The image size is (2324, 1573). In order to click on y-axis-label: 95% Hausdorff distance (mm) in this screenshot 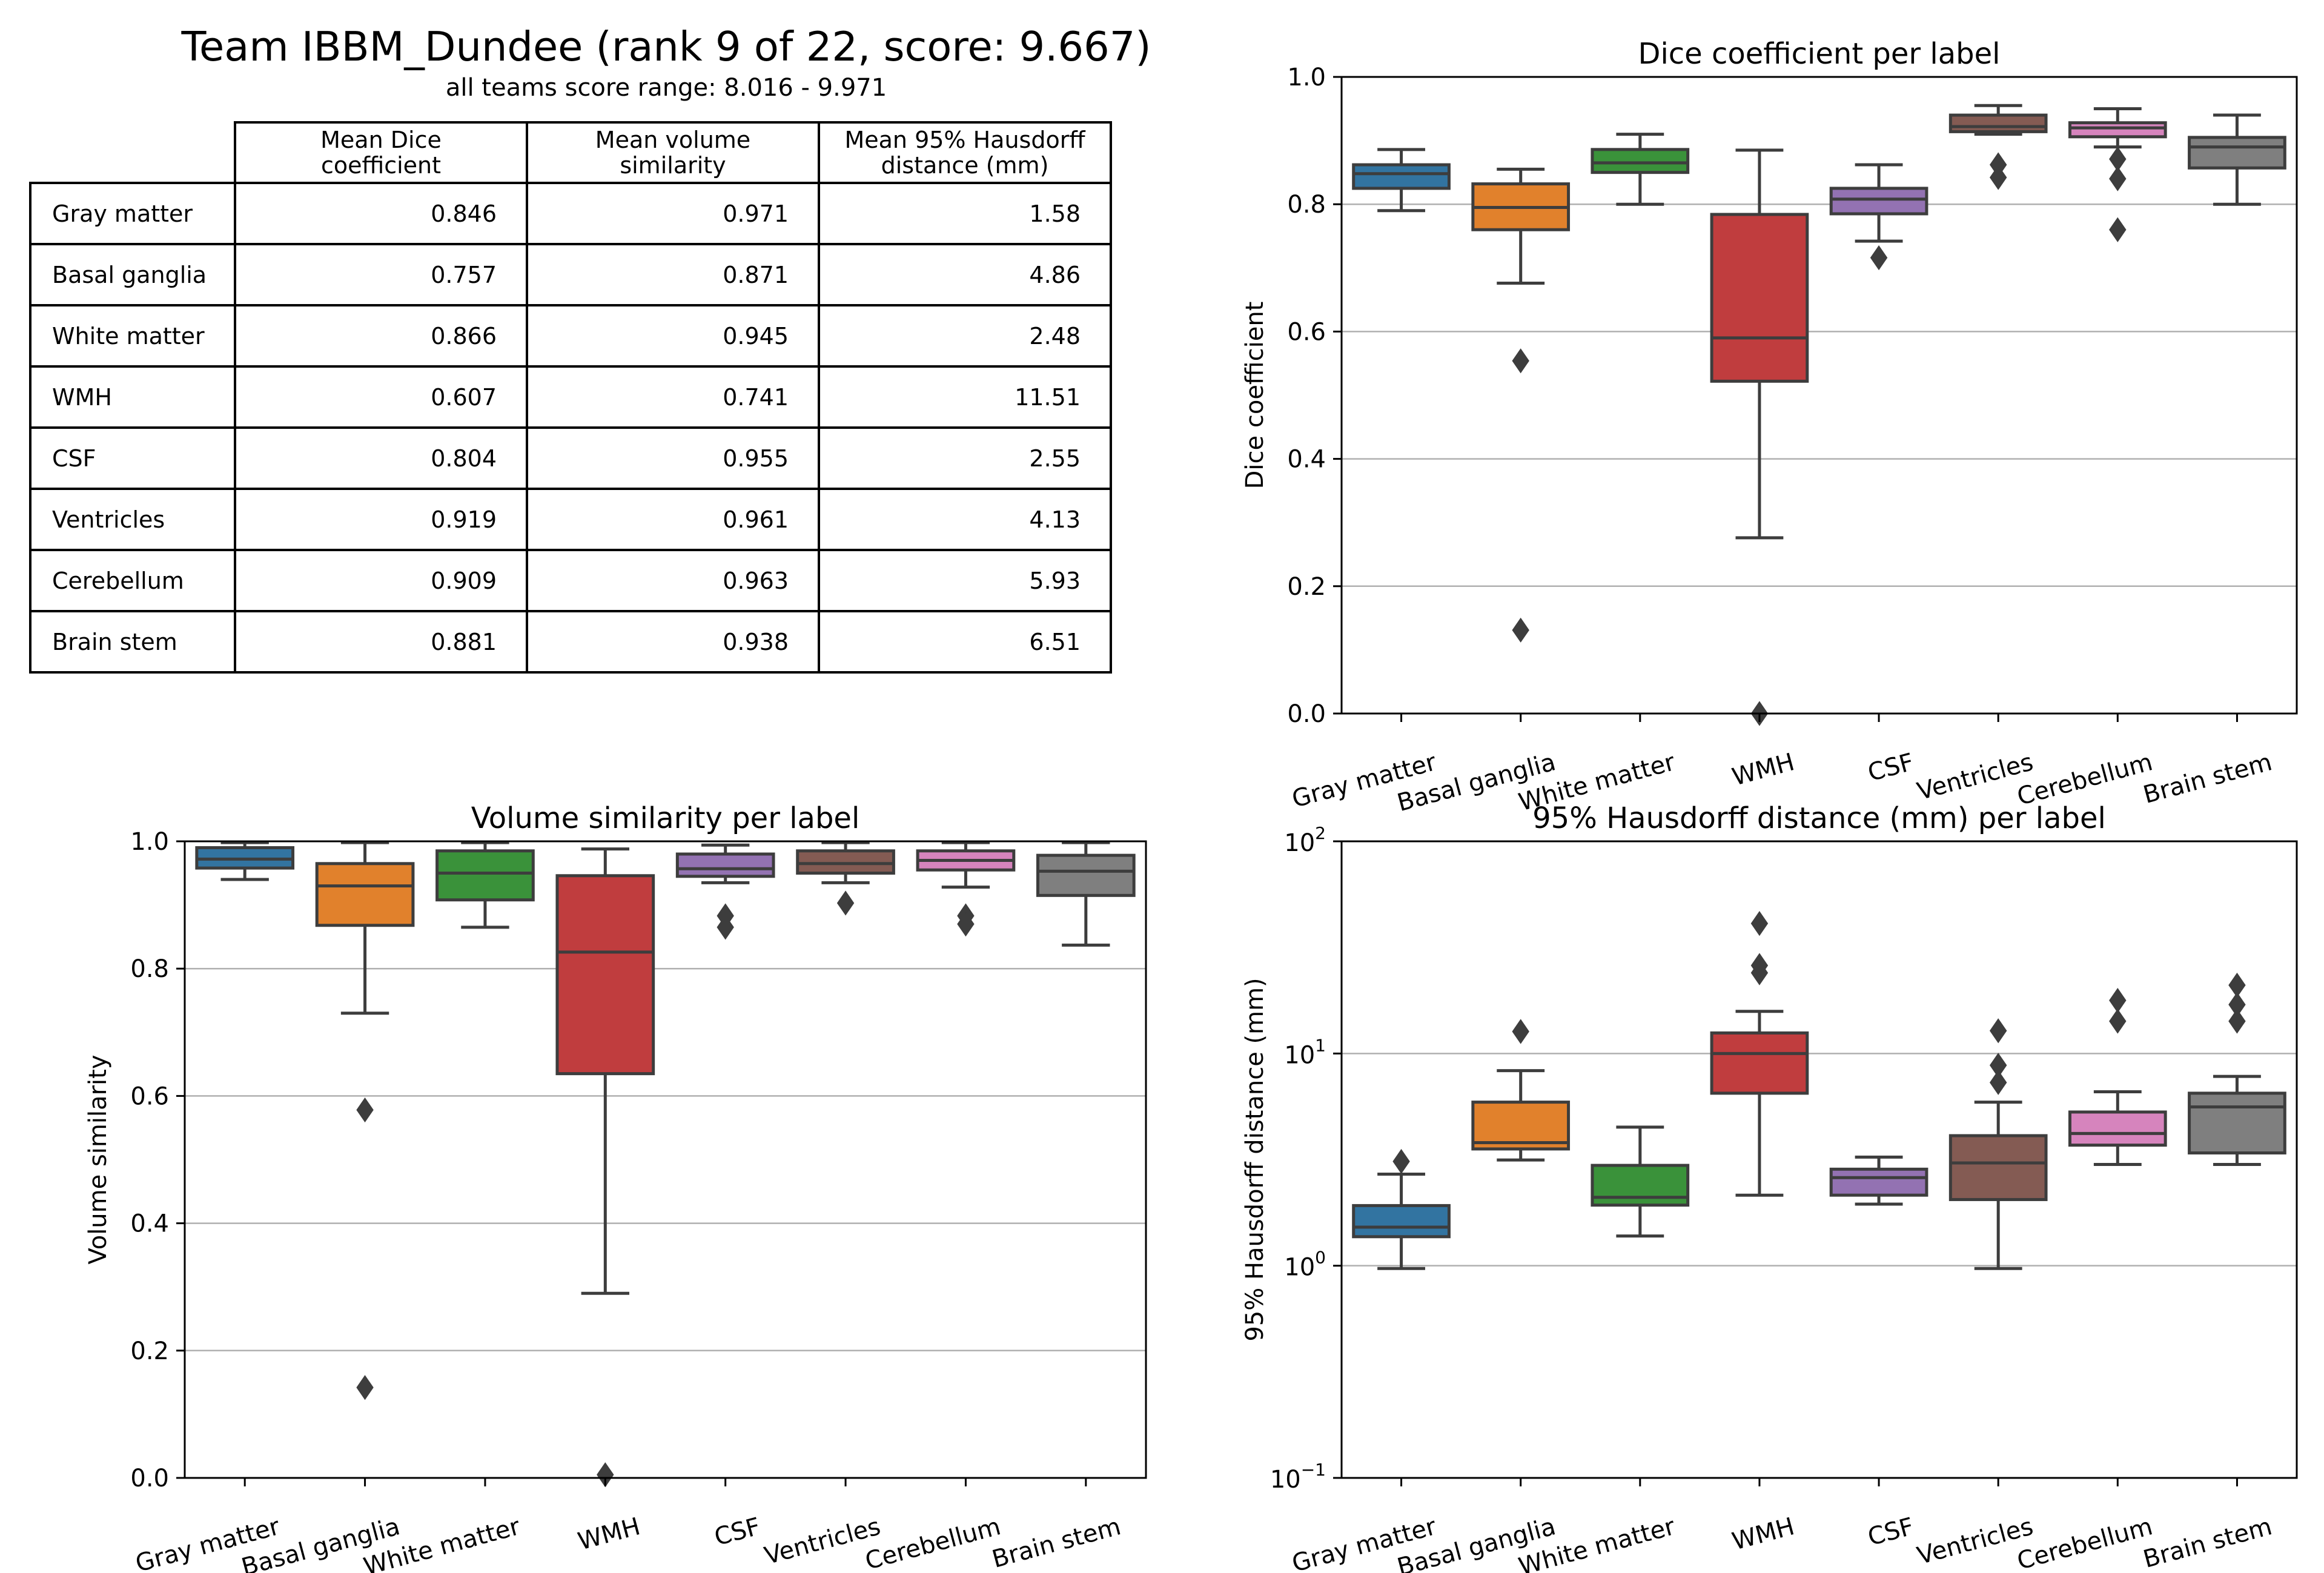, I will do `click(1255, 1159)`.